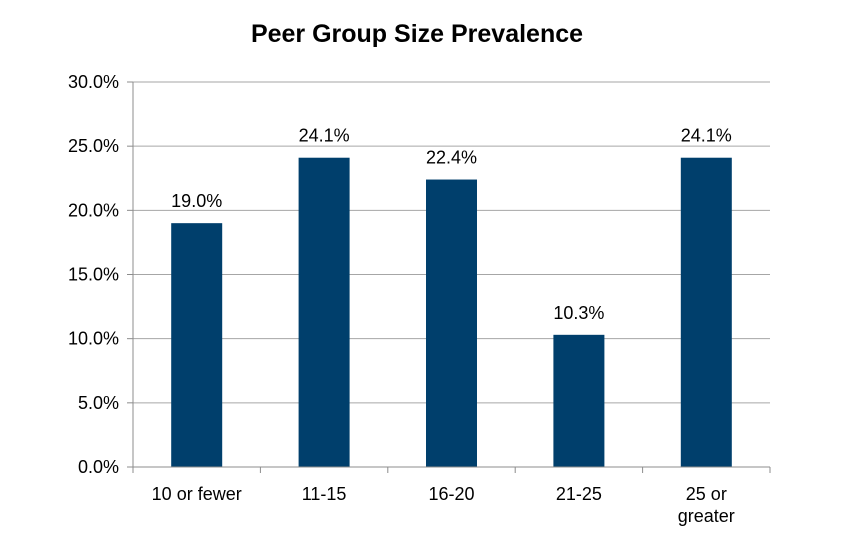 Image resolution: width=860 pixels, height=540 pixels. What do you see at coordinates (706, 505) in the screenshot?
I see `x-tick-label: 25 or greater` at bounding box center [706, 505].